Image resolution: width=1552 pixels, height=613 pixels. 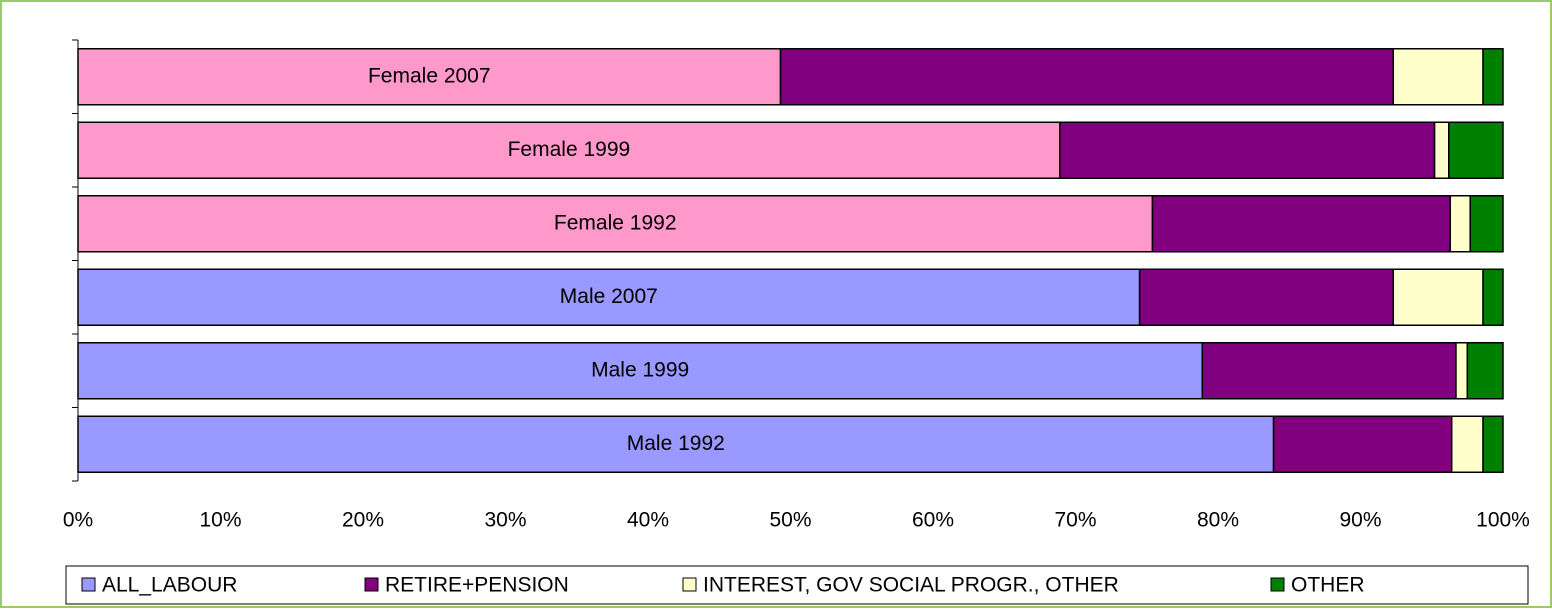 I want to click on x-tick-label: 0%, so click(x=78, y=520).